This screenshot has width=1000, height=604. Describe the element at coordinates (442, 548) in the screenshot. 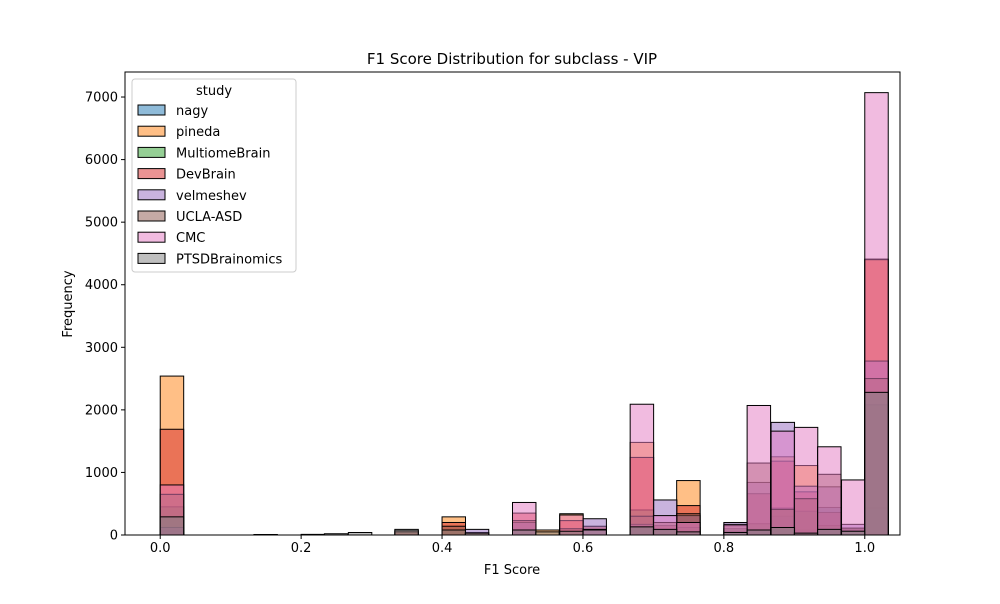

I see `x-tick-label: 0.4` at that location.